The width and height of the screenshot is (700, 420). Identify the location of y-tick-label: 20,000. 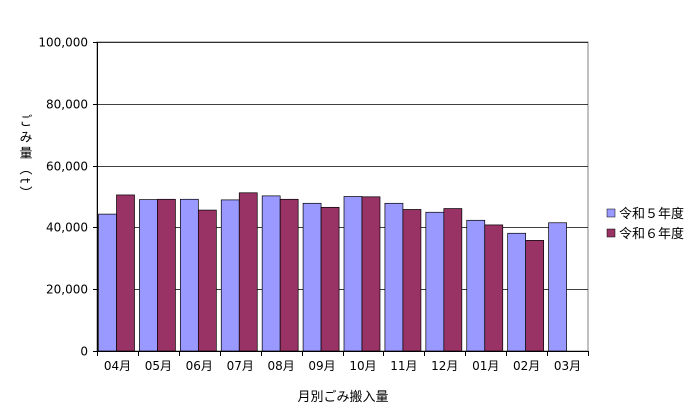
(67, 290).